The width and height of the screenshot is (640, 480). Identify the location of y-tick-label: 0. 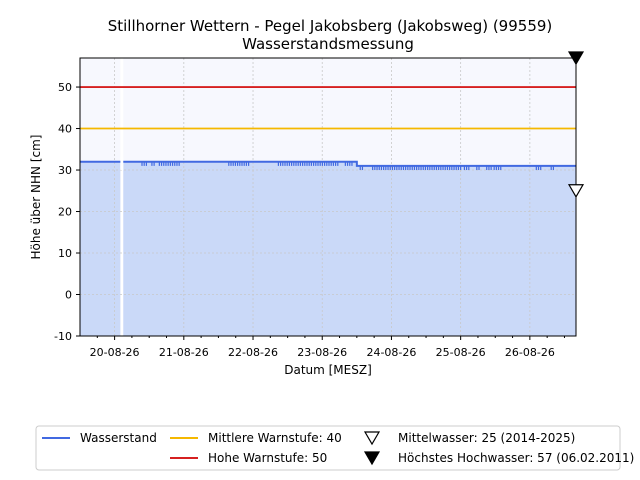
(68, 295).